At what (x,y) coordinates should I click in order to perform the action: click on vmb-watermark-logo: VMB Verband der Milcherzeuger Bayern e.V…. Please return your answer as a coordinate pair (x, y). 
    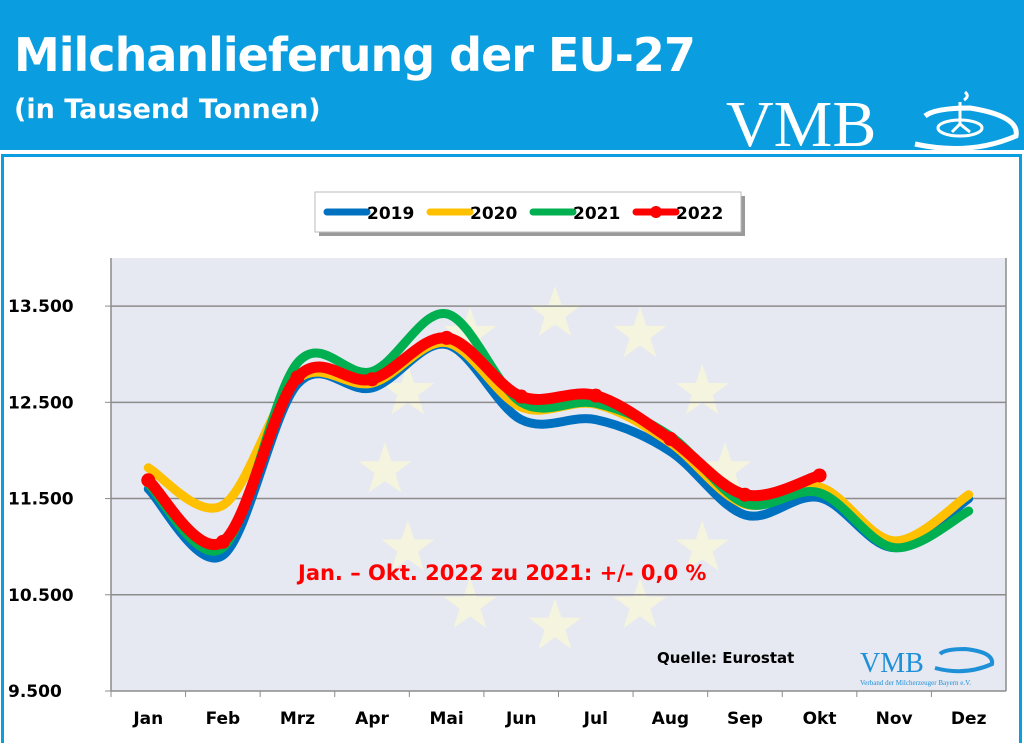
    Looking at the image, I should click on (927, 666).